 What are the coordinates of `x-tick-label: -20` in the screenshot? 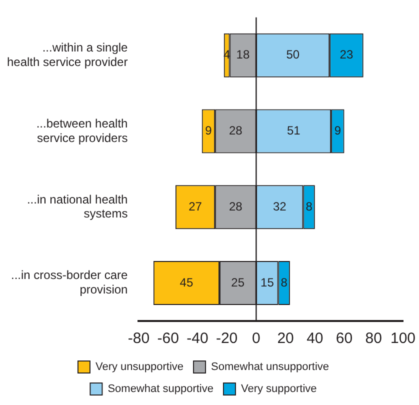 It's located at (227, 339).